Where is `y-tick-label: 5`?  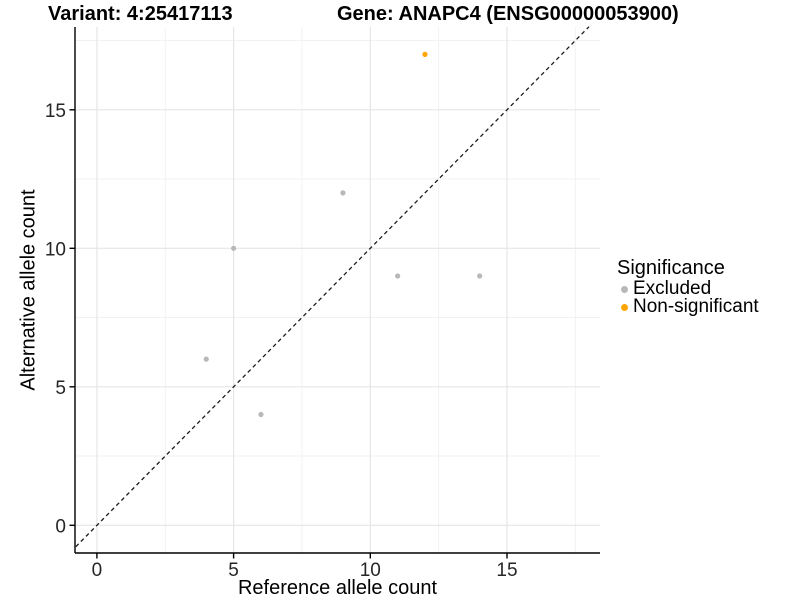 y-tick-label: 5 is located at coordinates (60, 388).